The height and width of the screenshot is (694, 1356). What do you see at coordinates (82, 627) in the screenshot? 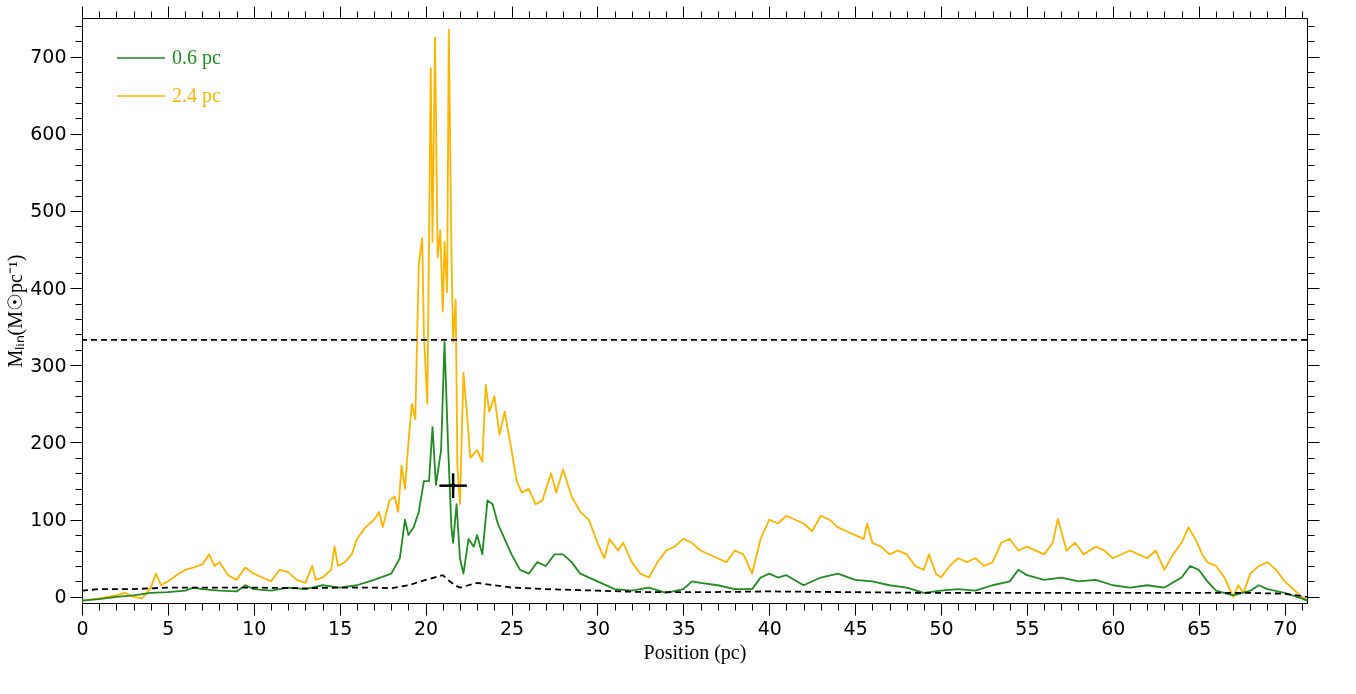
I see `x-tick-label: 0` at bounding box center [82, 627].